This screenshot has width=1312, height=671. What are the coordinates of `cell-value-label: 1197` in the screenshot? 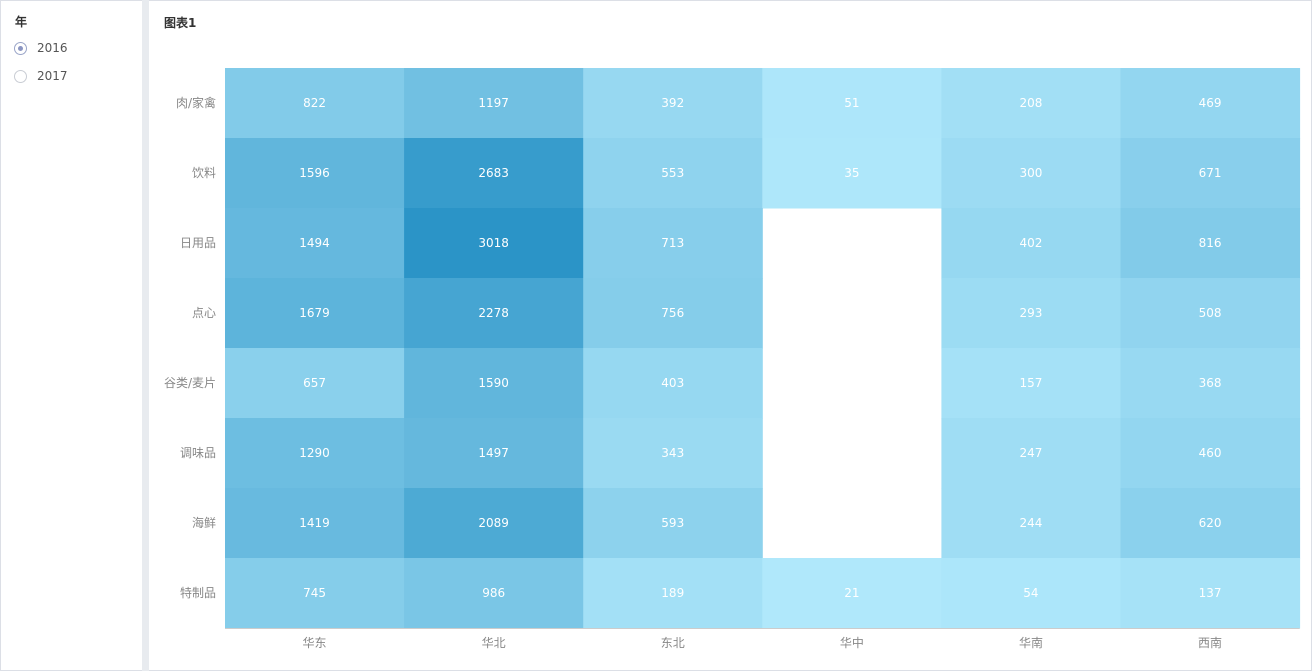 It's located at (493, 103).